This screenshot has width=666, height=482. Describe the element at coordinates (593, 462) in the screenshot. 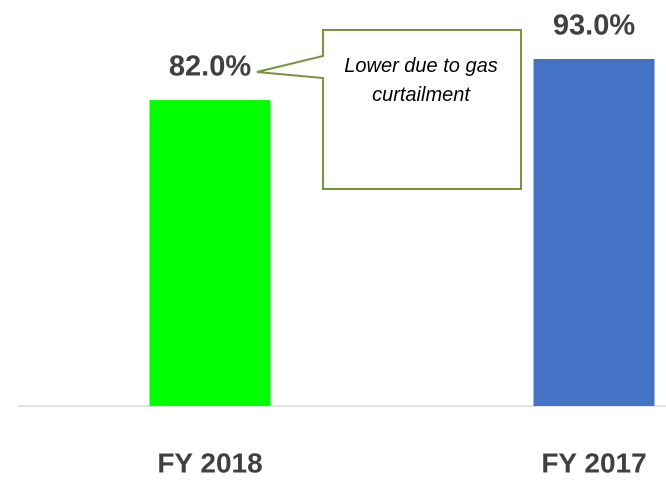

I see `x-tick-label: FY 2017` at that location.